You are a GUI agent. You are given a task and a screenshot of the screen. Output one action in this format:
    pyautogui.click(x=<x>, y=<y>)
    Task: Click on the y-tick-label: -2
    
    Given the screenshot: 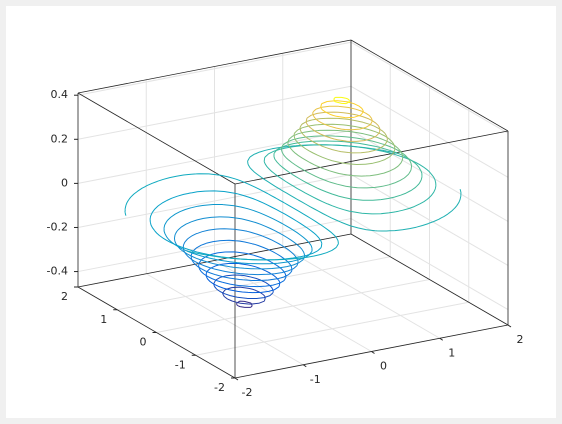 What is the action you would take?
    pyautogui.click(x=219, y=387)
    